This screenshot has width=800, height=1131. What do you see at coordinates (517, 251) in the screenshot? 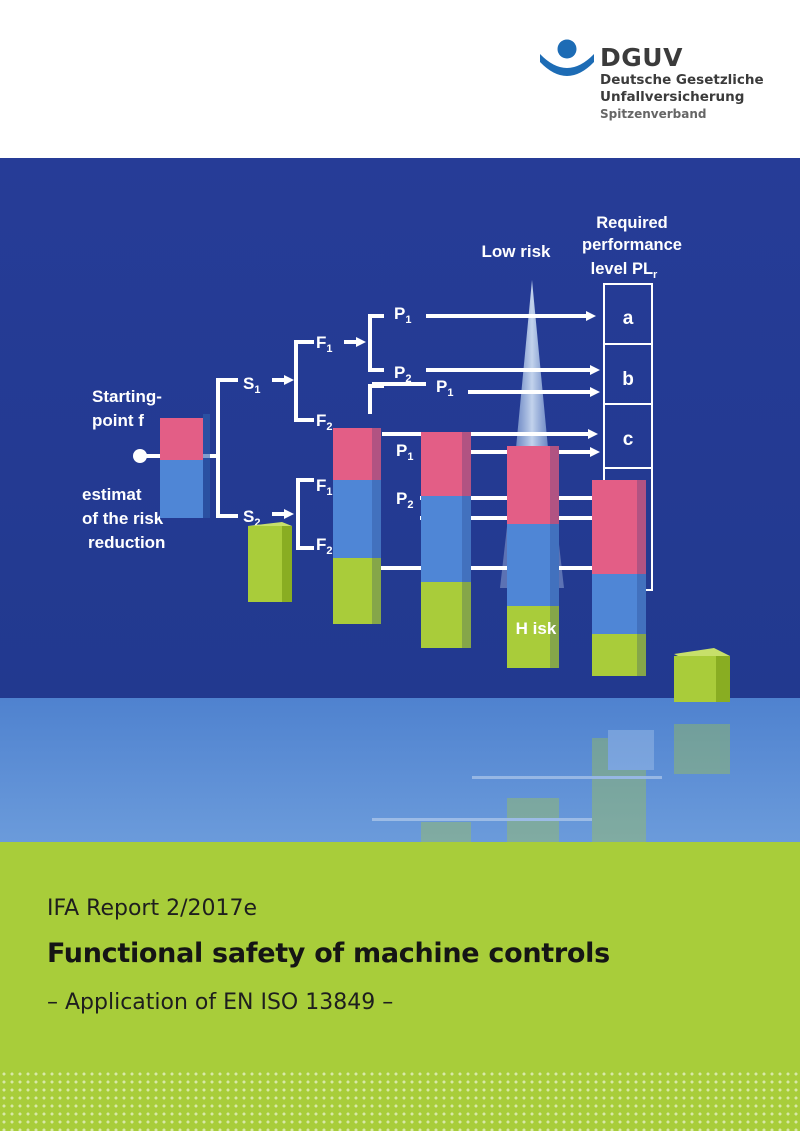
I see `low-risk-label: Low risk` at bounding box center [517, 251].